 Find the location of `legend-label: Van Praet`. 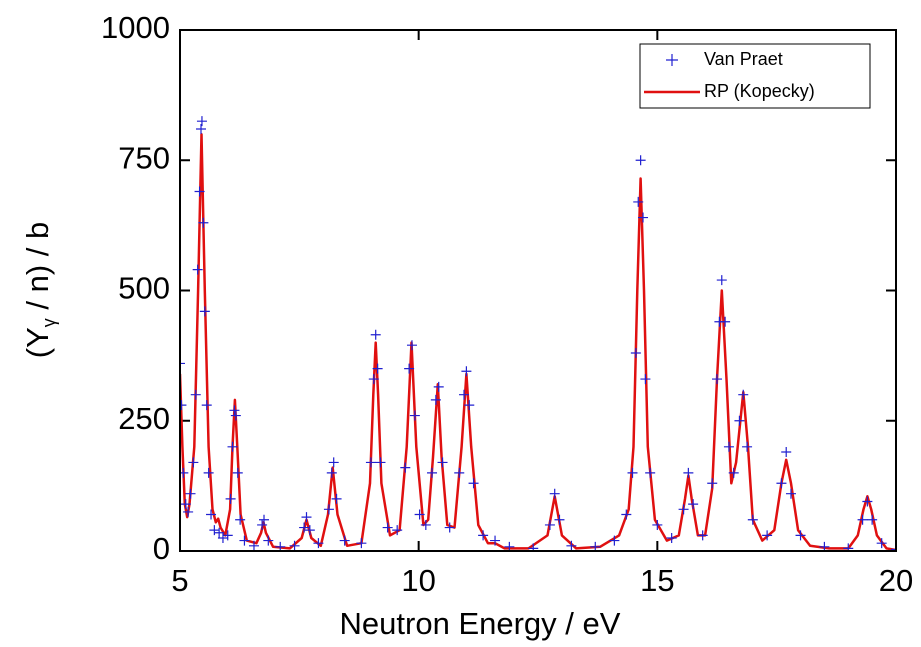

legend-label: Van Praet is located at coordinates (743, 59).